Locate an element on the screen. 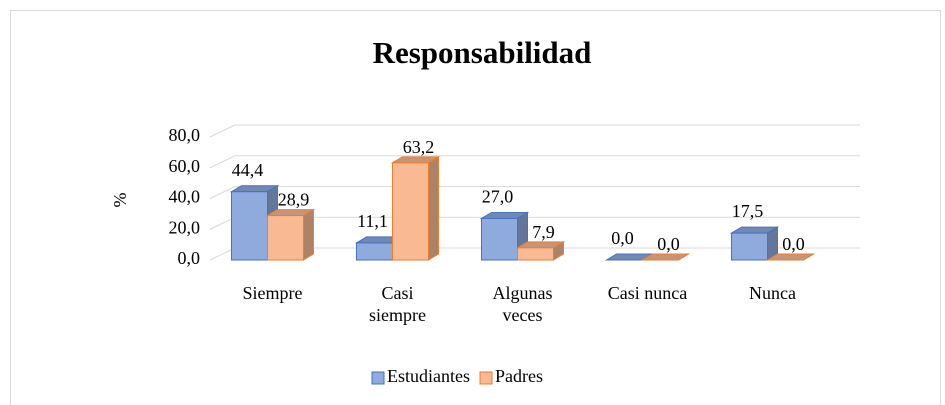 This screenshot has width=945, height=405. y-tick-label: 60,0 is located at coordinates (185, 166).